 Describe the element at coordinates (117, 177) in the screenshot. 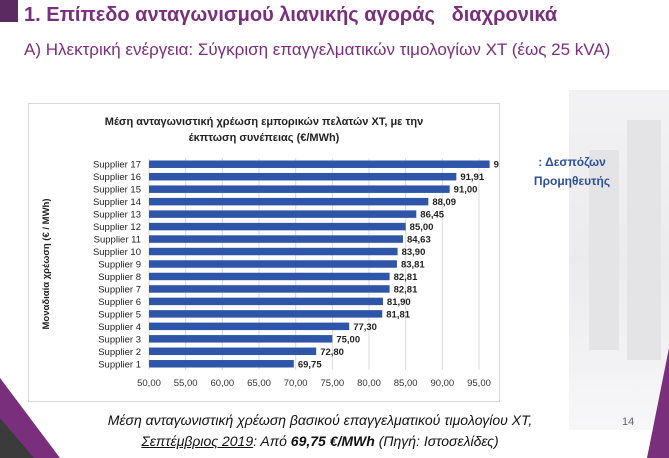

I see `category-label: Supplier 16` at that location.